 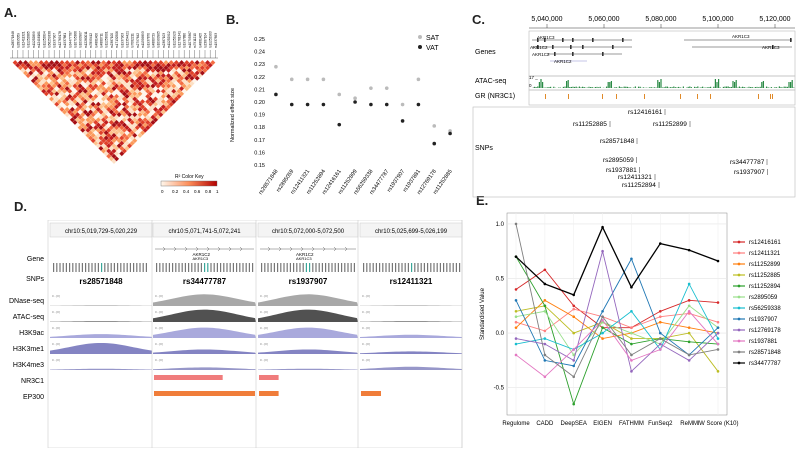 What do you see at coordinates (76, 39) in the screenshot?
I see `snp-axis-label: rs10795366` at bounding box center [76, 39].